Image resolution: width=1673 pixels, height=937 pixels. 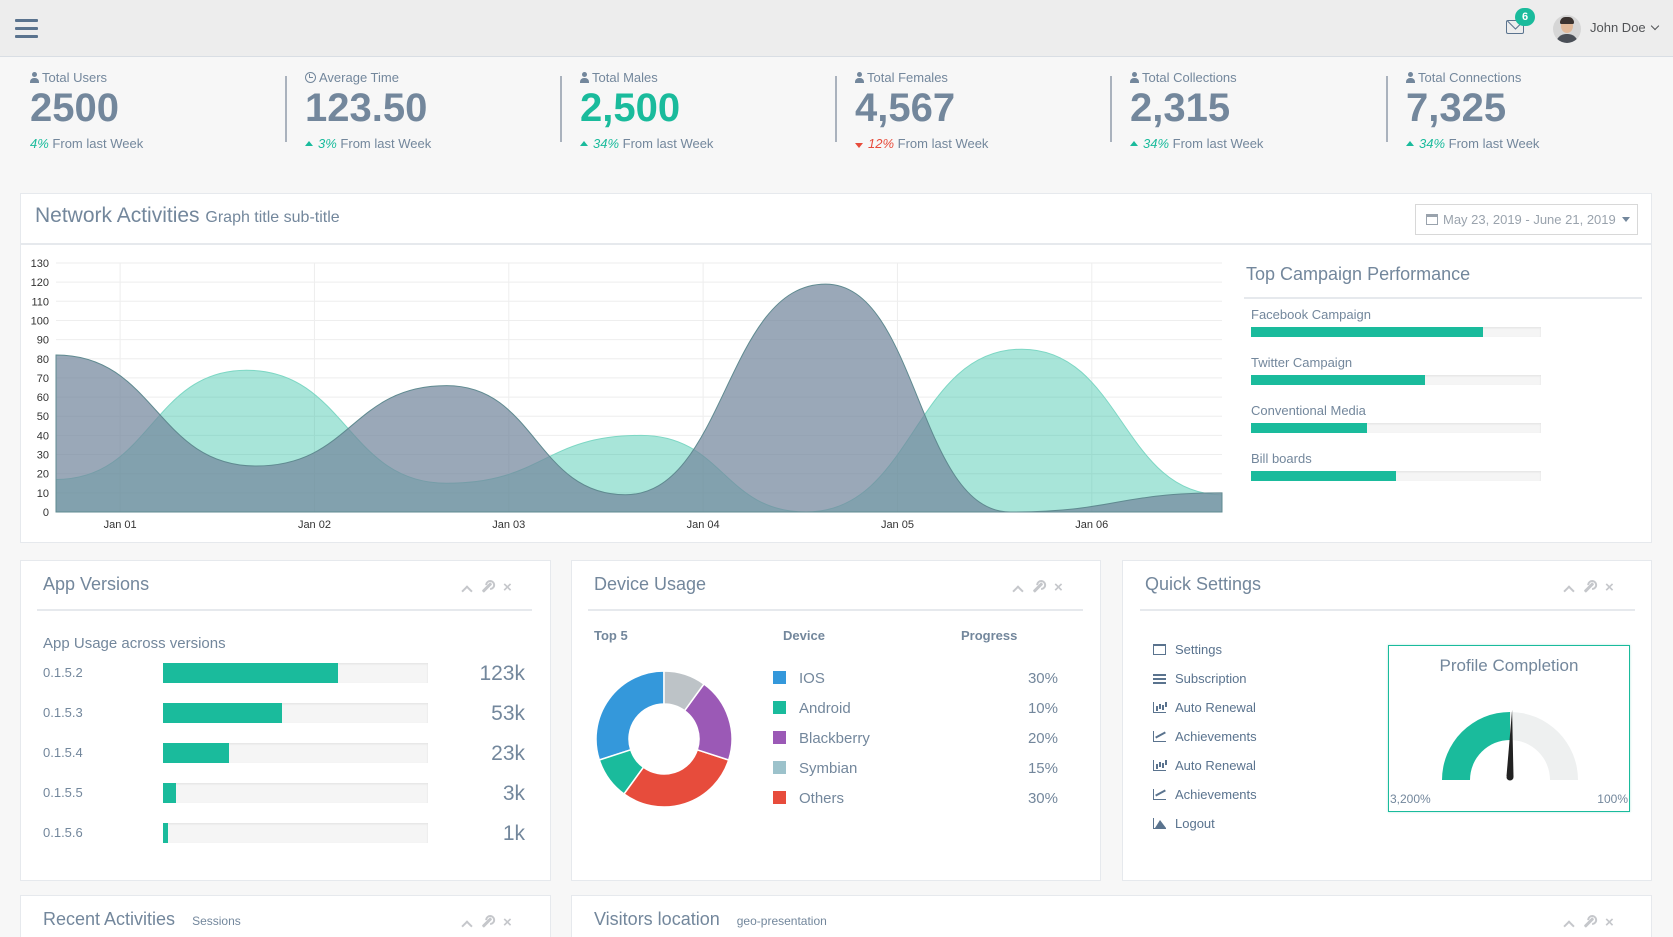 I want to click on tile-label-text: Total Collections, so click(x=1189, y=77).